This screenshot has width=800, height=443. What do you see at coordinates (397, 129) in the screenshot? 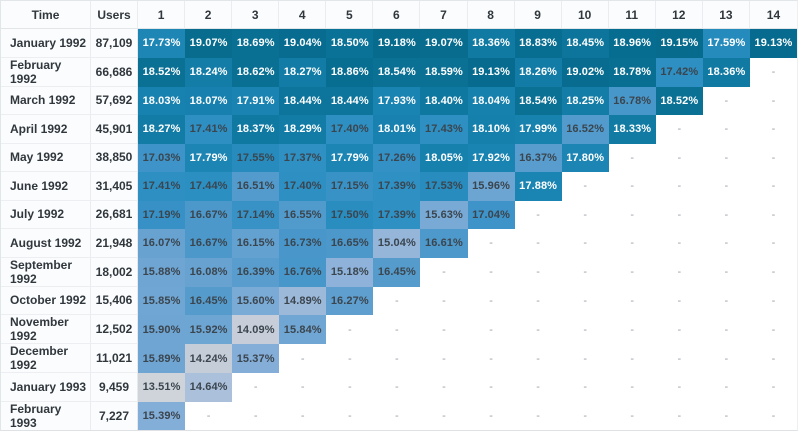
I see `retention-cell: 18.01%` at bounding box center [397, 129].